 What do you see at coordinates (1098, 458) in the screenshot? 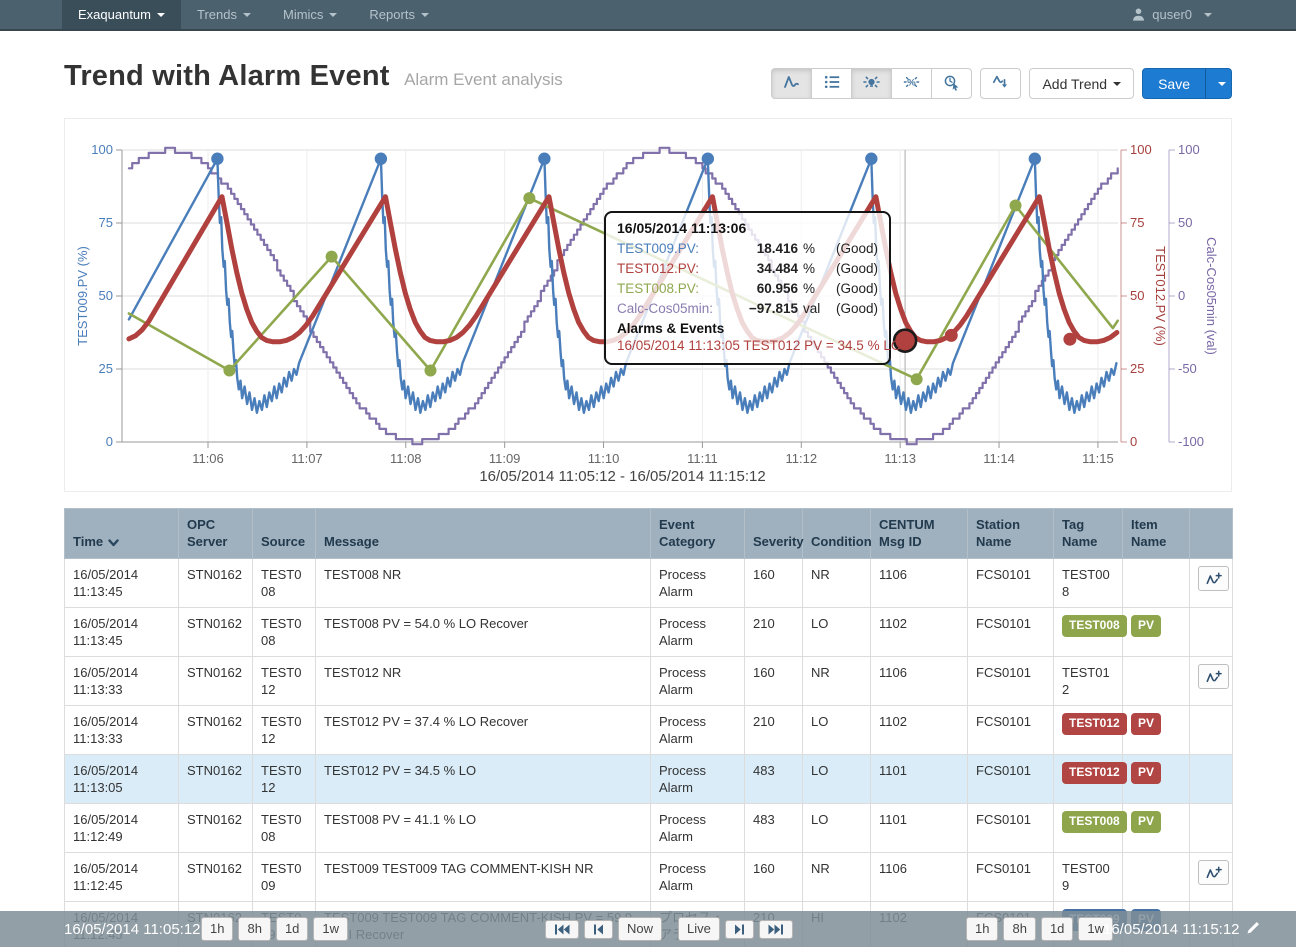
I see `svg-text: 11:15` at bounding box center [1098, 458].